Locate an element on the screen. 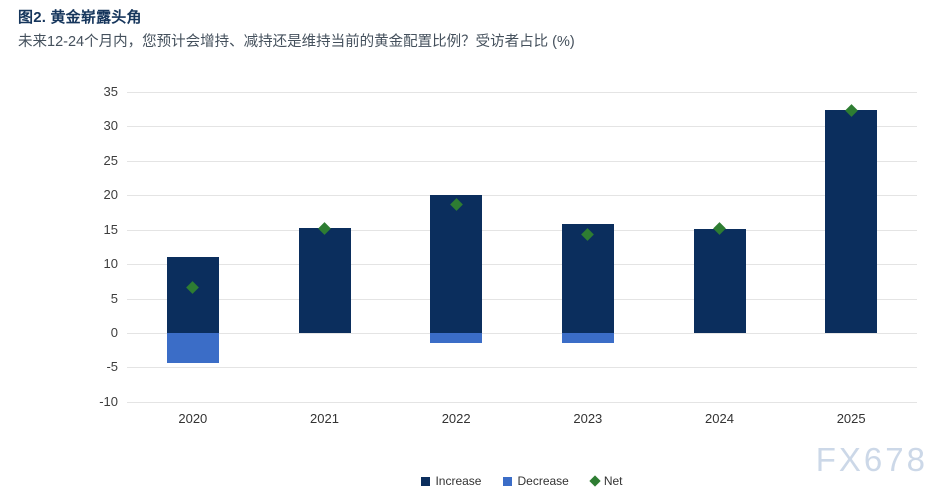 Image resolution: width=940 pixels, height=500 pixels. bar-increase-2021 is located at coordinates (324, 280).